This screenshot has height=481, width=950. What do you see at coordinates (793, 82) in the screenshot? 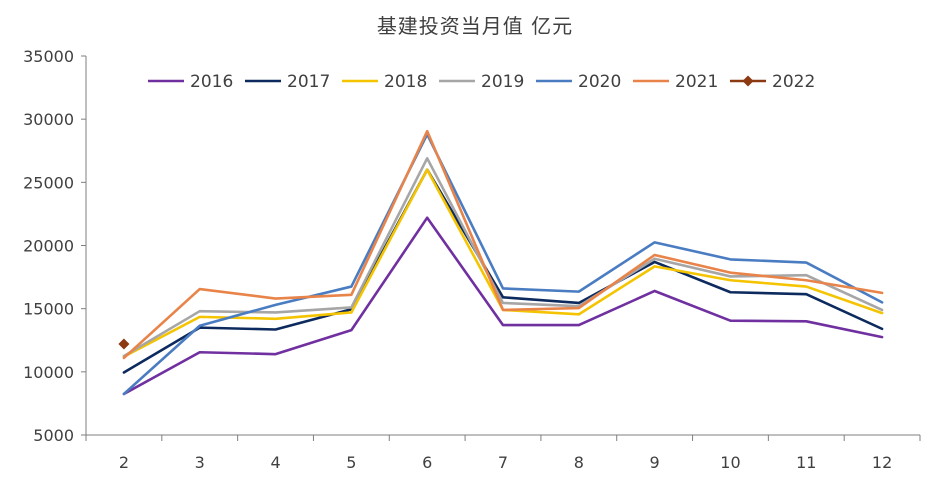
I see `legend-label-2022: 2022` at bounding box center [793, 82].